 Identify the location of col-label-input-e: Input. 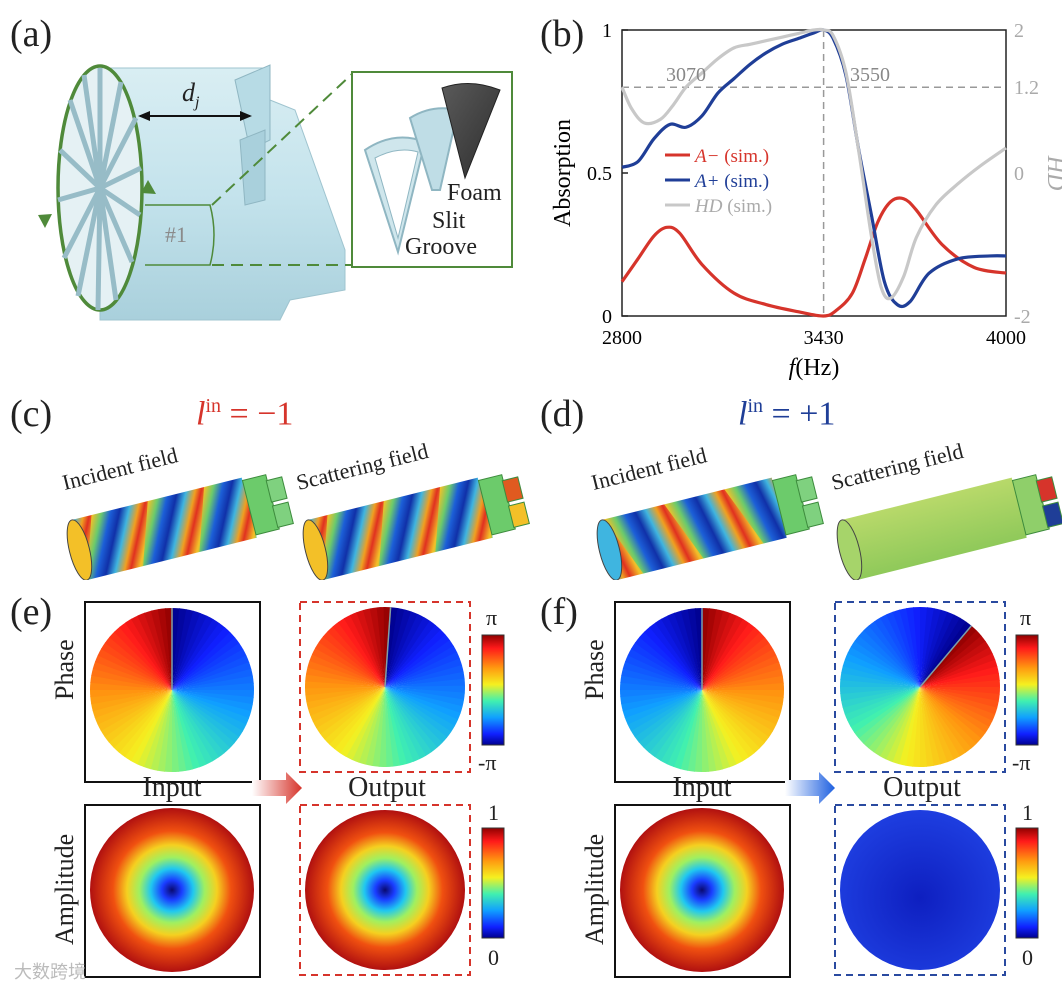
(172, 787).